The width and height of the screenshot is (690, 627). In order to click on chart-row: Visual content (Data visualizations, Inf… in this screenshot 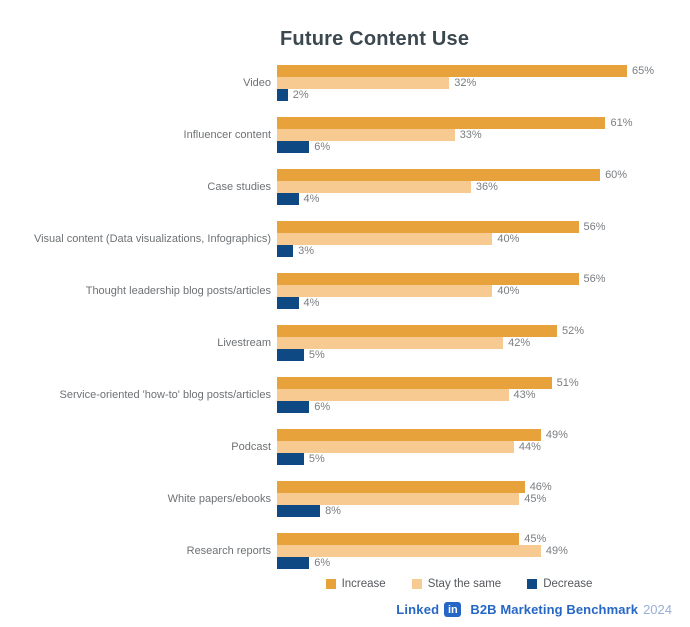, I will do `click(345, 239)`.